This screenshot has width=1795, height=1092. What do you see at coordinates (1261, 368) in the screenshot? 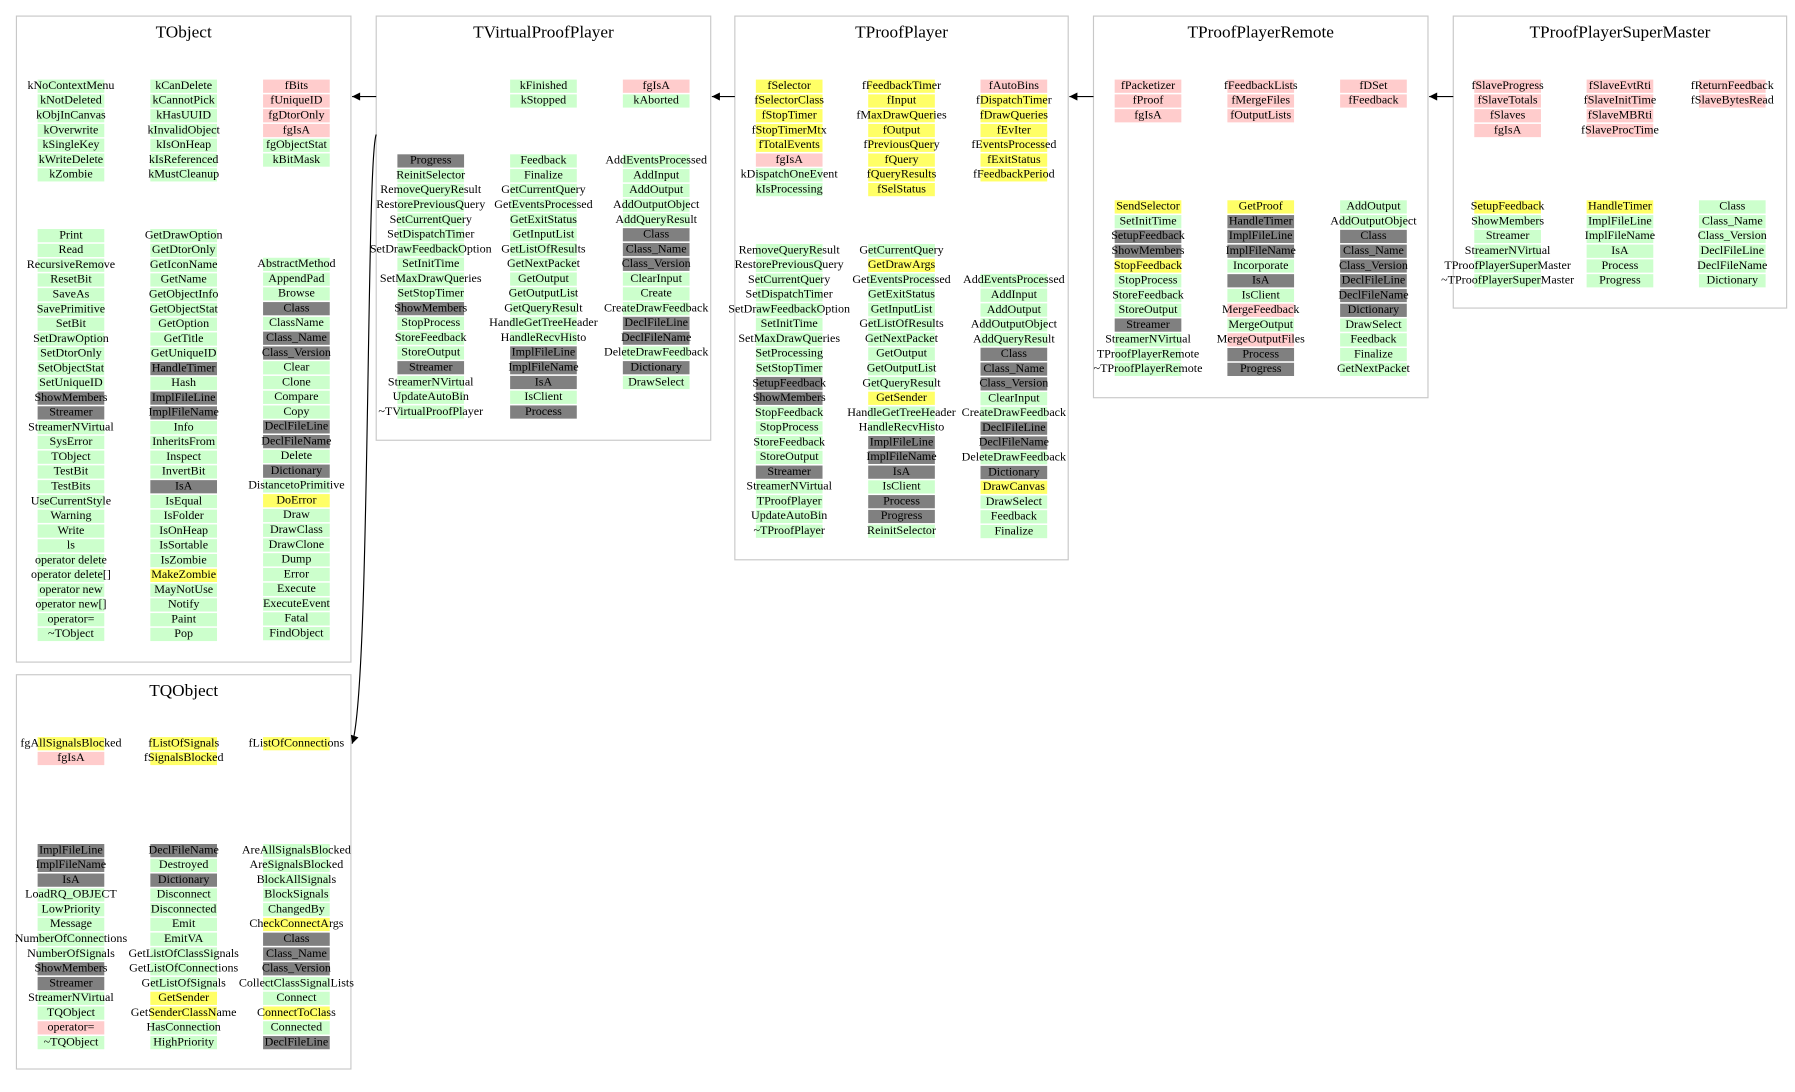
I see `member-name: Progress` at bounding box center [1261, 368].